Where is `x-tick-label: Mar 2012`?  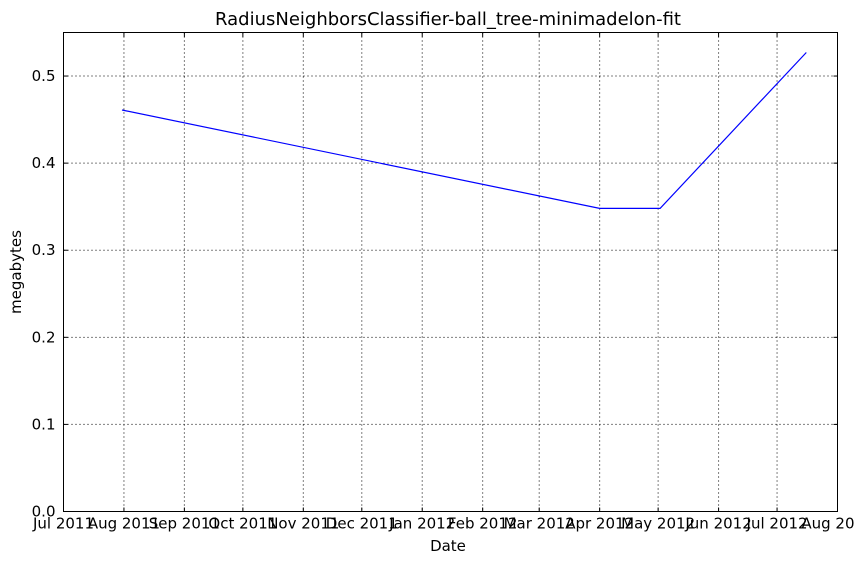
x-tick-label: Mar 2012 is located at coordinates (539, 524).